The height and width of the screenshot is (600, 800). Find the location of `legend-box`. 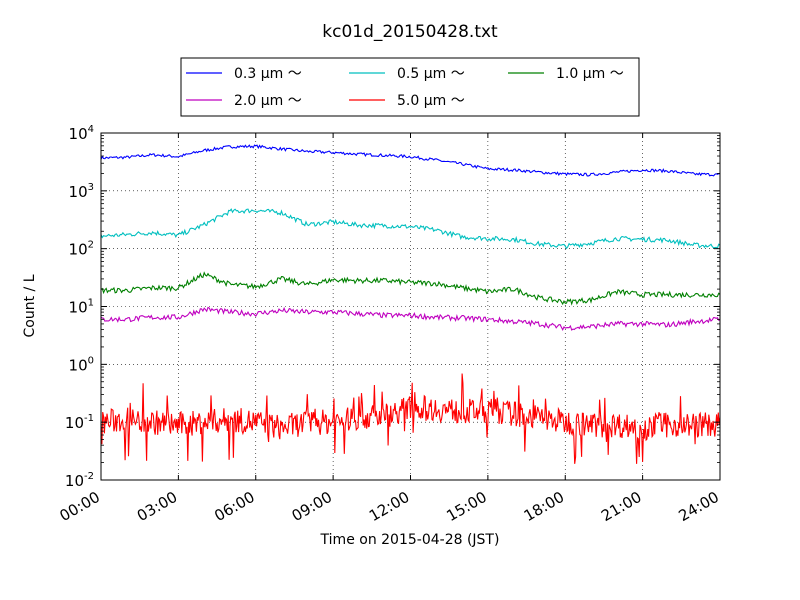

legend-box is located at coordinates (410, 87).